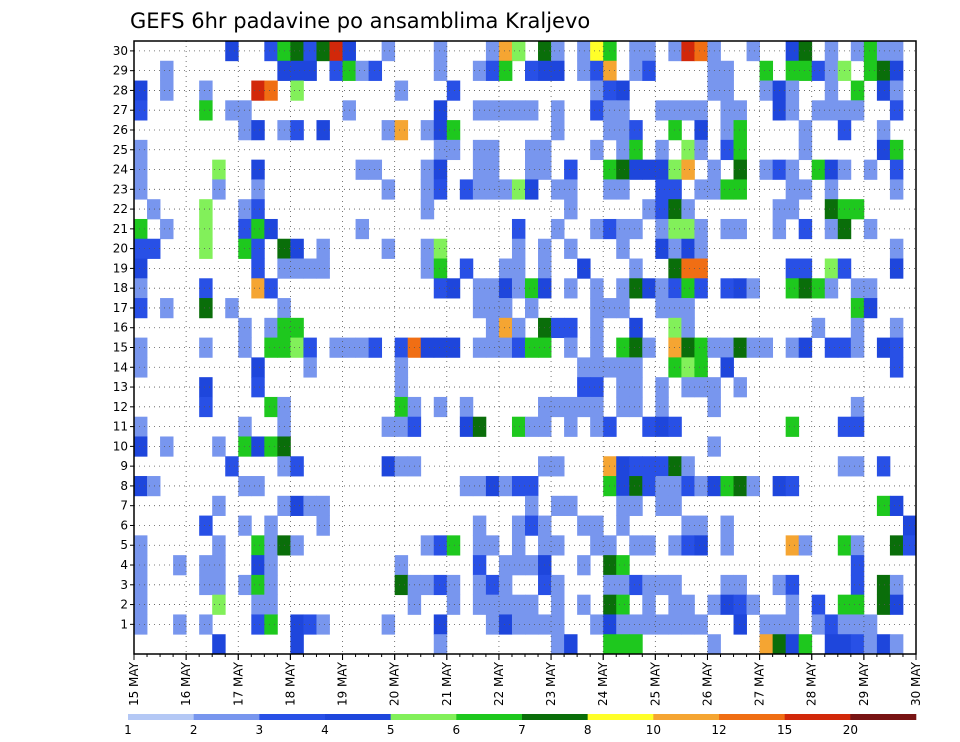  Describe the element at coordinates (124, 605) in the screenshot. I see `y-tick-label: 2` at that location.